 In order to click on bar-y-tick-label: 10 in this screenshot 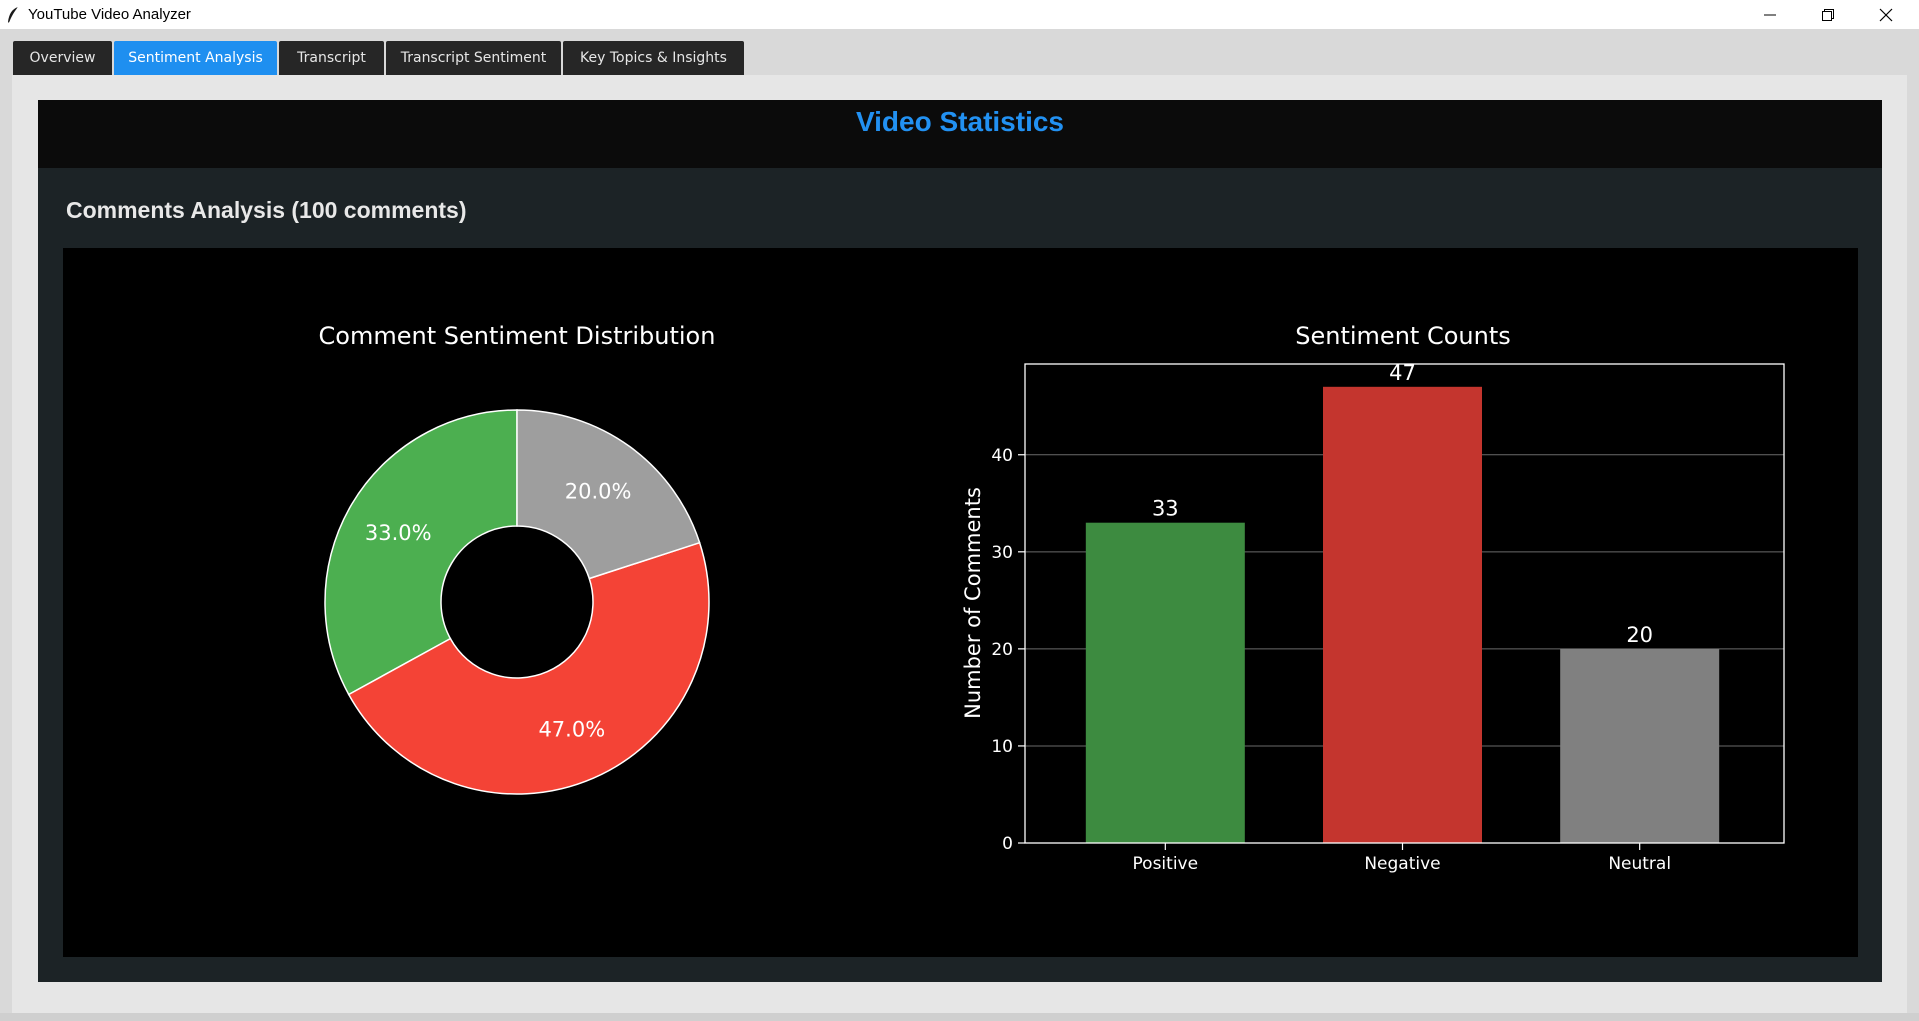, I will do `click(1002, 747)`.